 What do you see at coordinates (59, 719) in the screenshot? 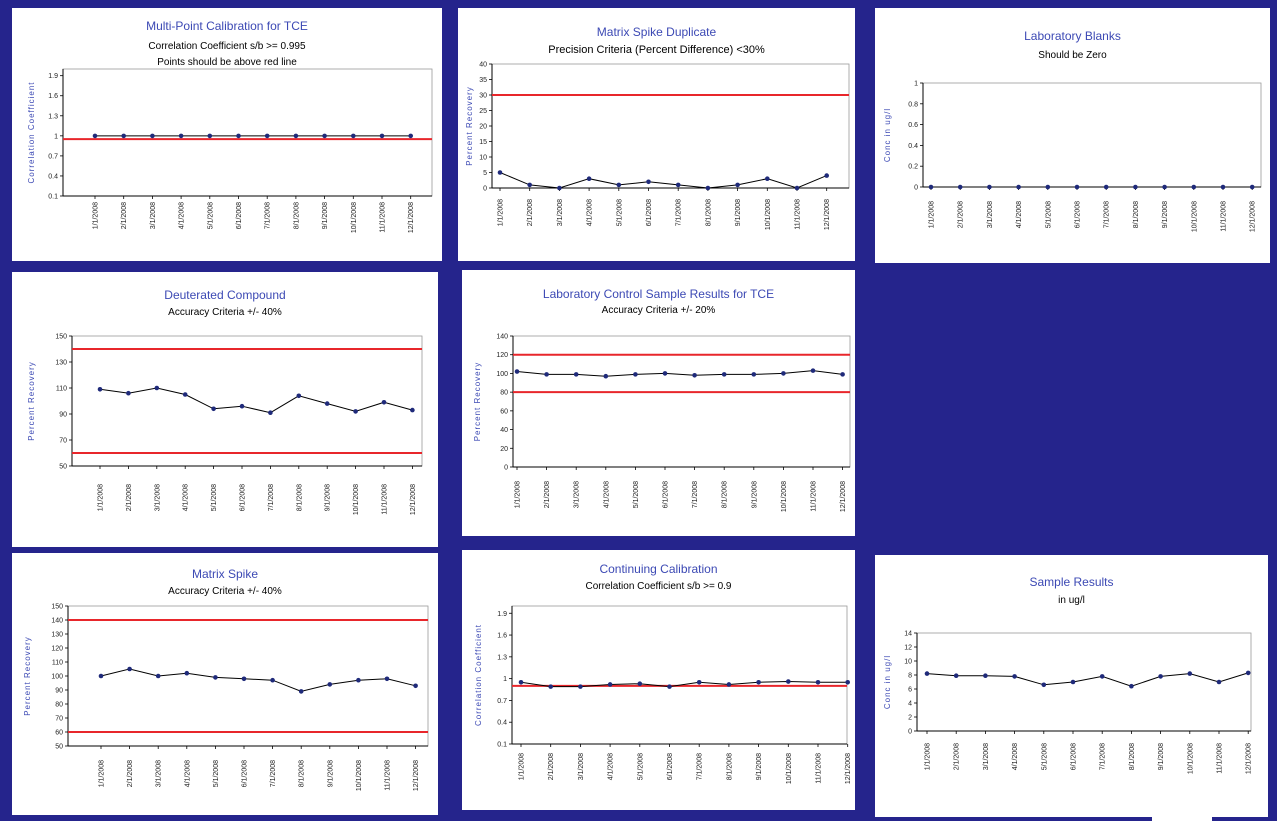
I see `y-tick-label: 70` at bounding box center [59, 719].